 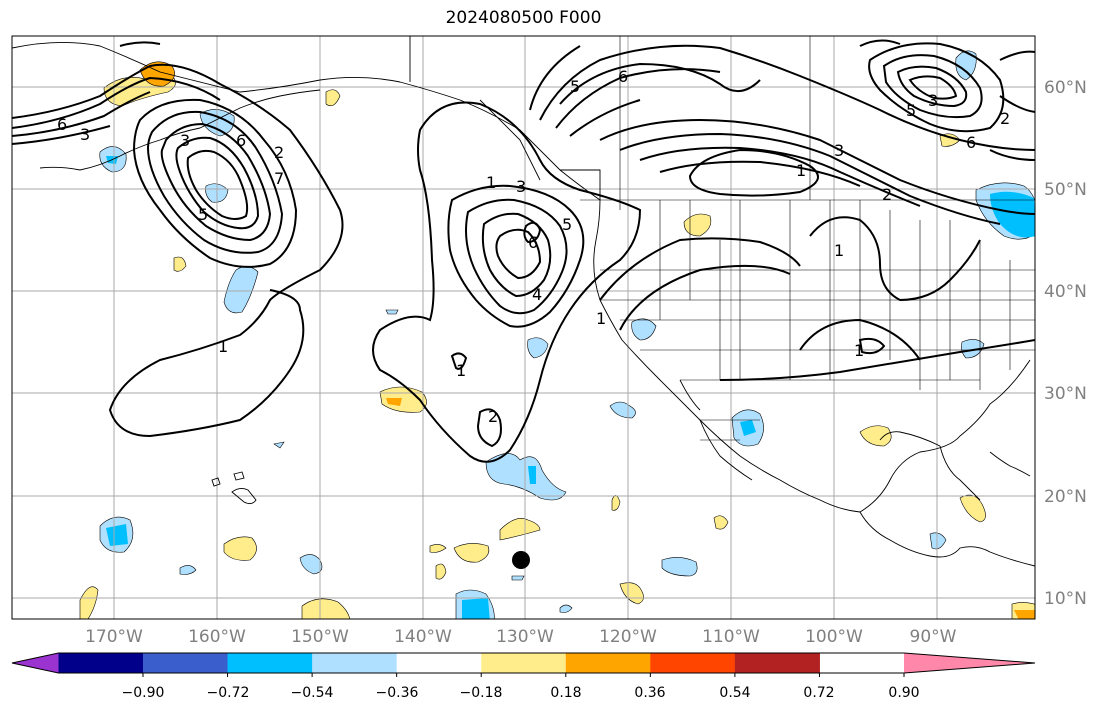 What do you see at coordinates (834, 637) in the screenshot?
I see `lon-label: 100°W` at bounding box center [834, 637].